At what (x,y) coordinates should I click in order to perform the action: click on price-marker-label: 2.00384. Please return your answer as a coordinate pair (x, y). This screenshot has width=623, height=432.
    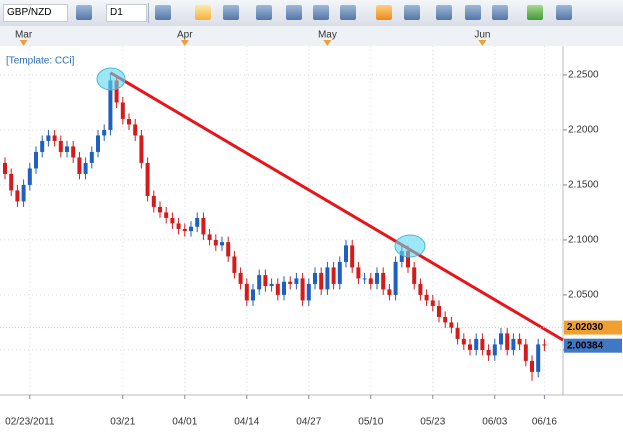
    Looking at the image, I should click on (585, 345).